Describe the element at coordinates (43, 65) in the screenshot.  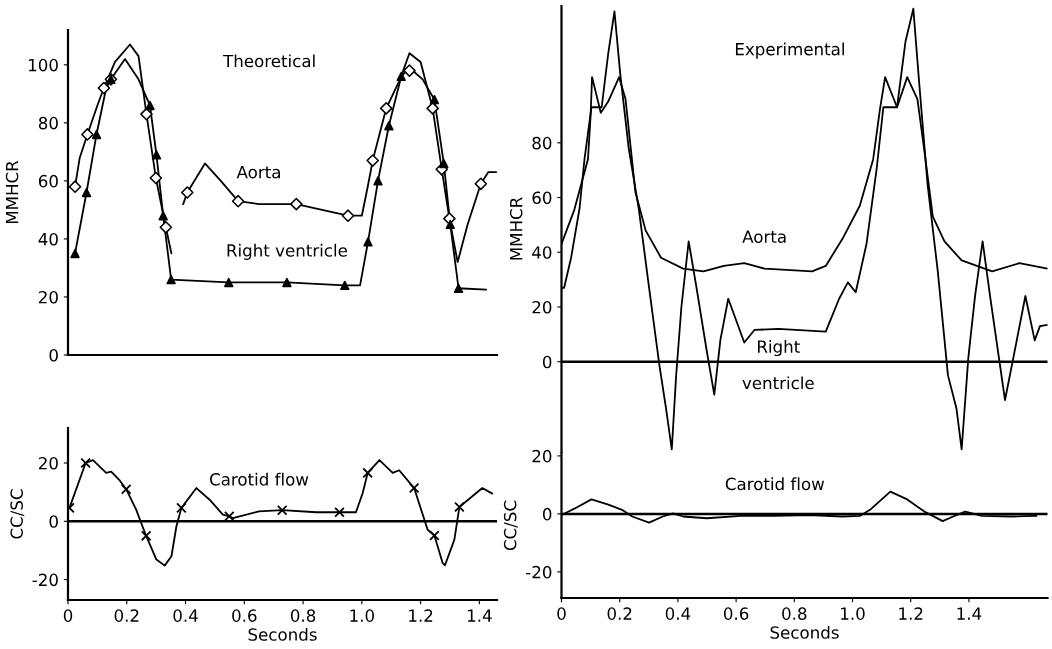
I see `y-tick-label: 100` at that location.